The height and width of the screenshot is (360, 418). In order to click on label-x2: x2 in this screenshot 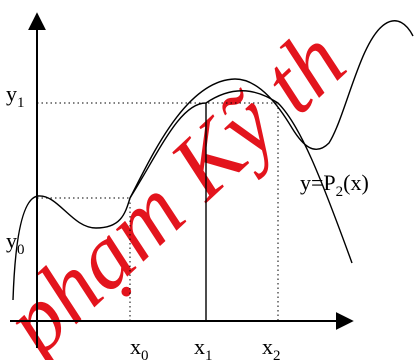, I will do `click(271, 347)`.